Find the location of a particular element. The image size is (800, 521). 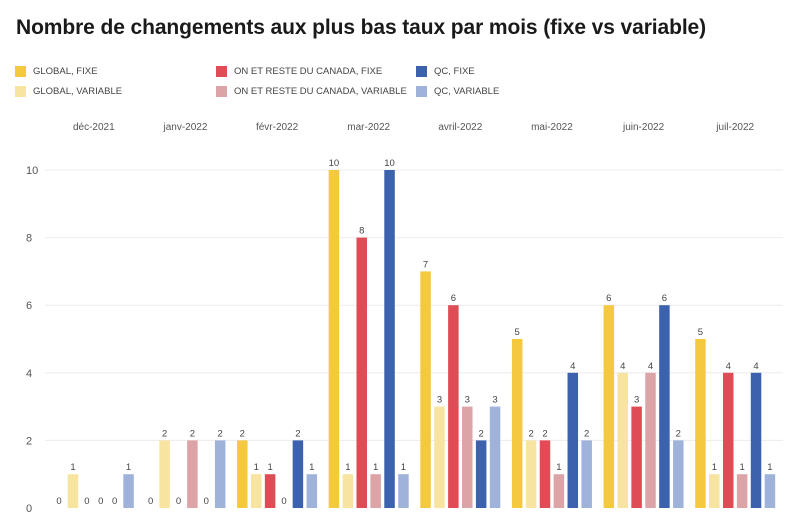

y-tick-label: 0 is located at coordinates (29, 509).